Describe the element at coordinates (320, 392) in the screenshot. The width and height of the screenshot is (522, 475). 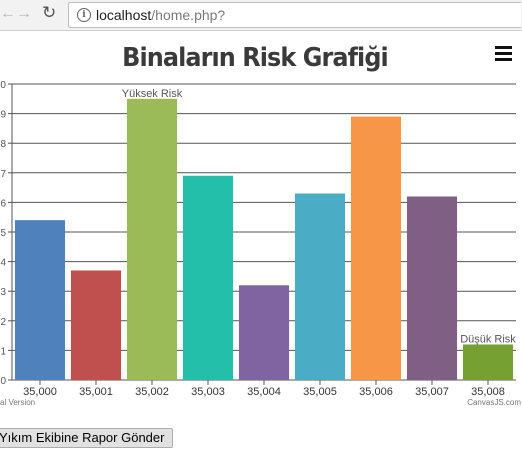
I see `x-tick-label: 35,005` at that location.